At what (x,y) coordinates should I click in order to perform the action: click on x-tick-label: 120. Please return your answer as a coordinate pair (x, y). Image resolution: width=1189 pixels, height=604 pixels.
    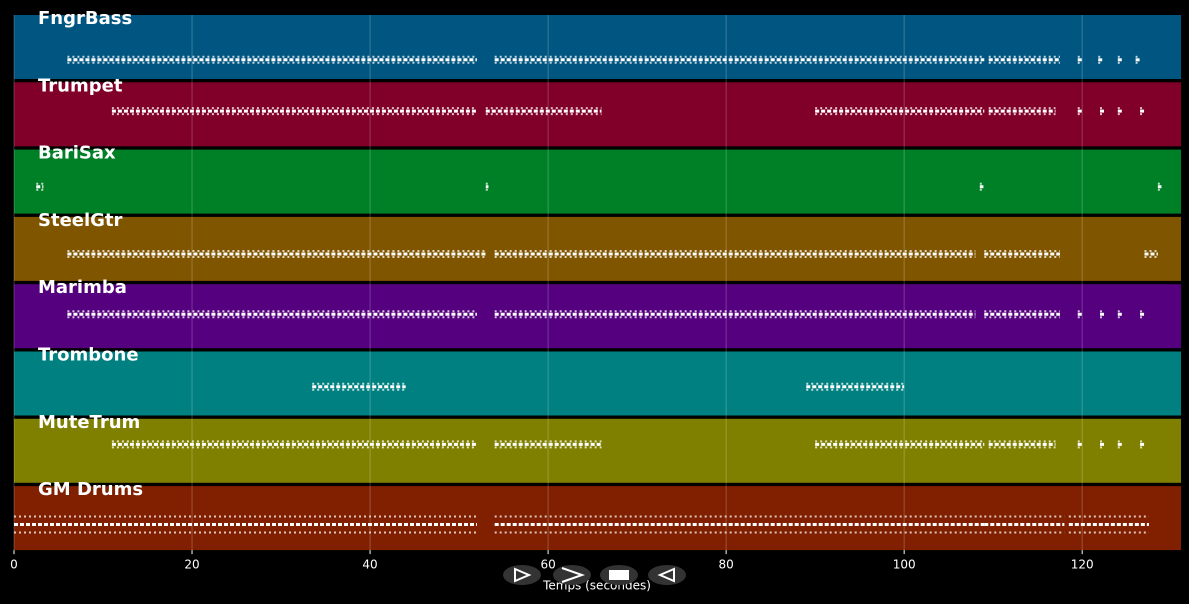
    Looking at the image, I should click on (1082, 565).